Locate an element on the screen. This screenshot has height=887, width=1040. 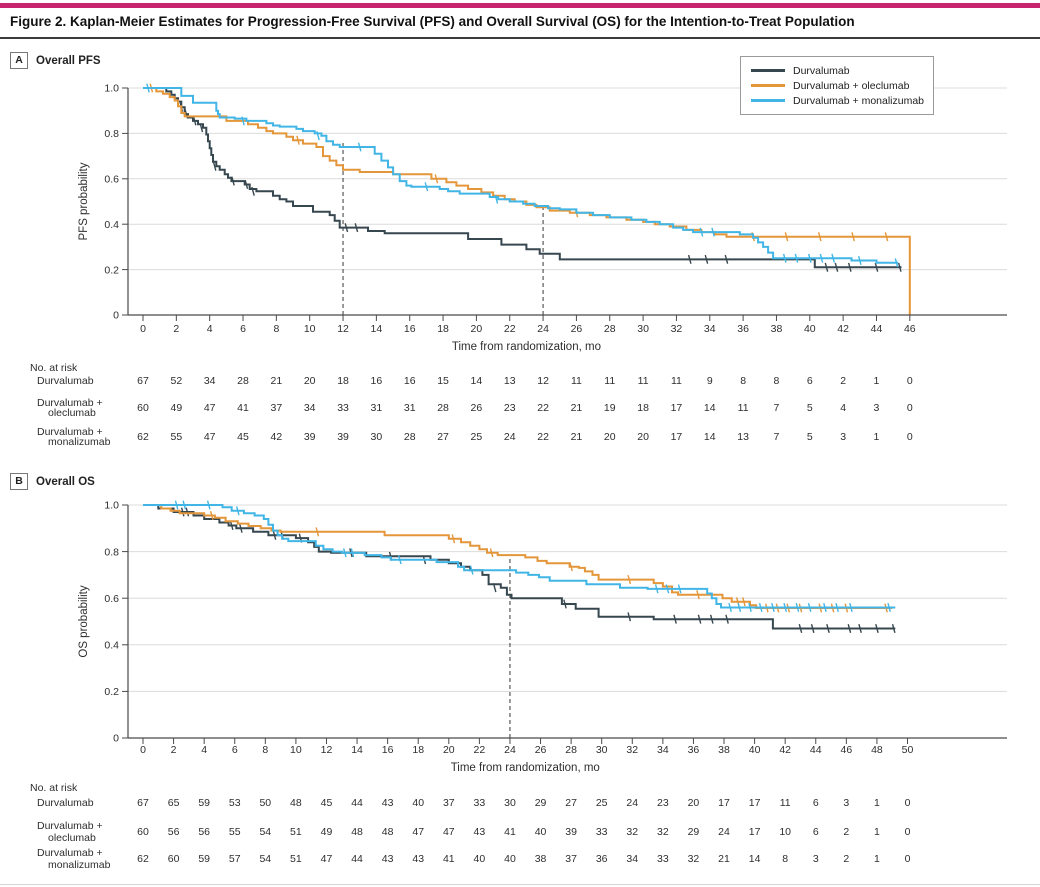
risk-table-title: No. at risk is located at coordinates (54, 368).